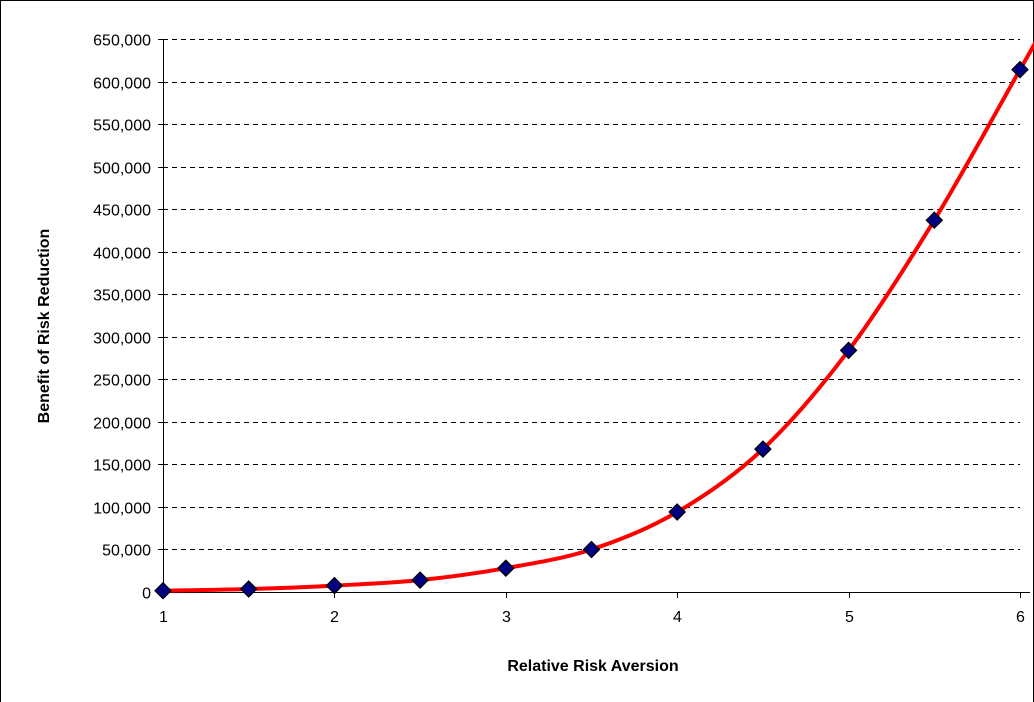  Describe the element at coordinates (122, 509) in the screenshot. I see `y-tick-label: 100,000` at that location.